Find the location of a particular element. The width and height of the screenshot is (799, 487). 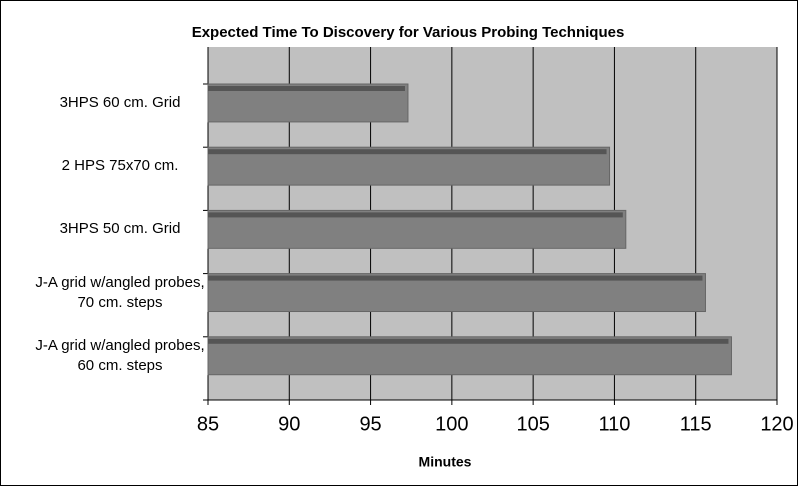

y-tick-label: J-A grid w/angled probes, 70 cm. steps is located at coordinates (120, 292).